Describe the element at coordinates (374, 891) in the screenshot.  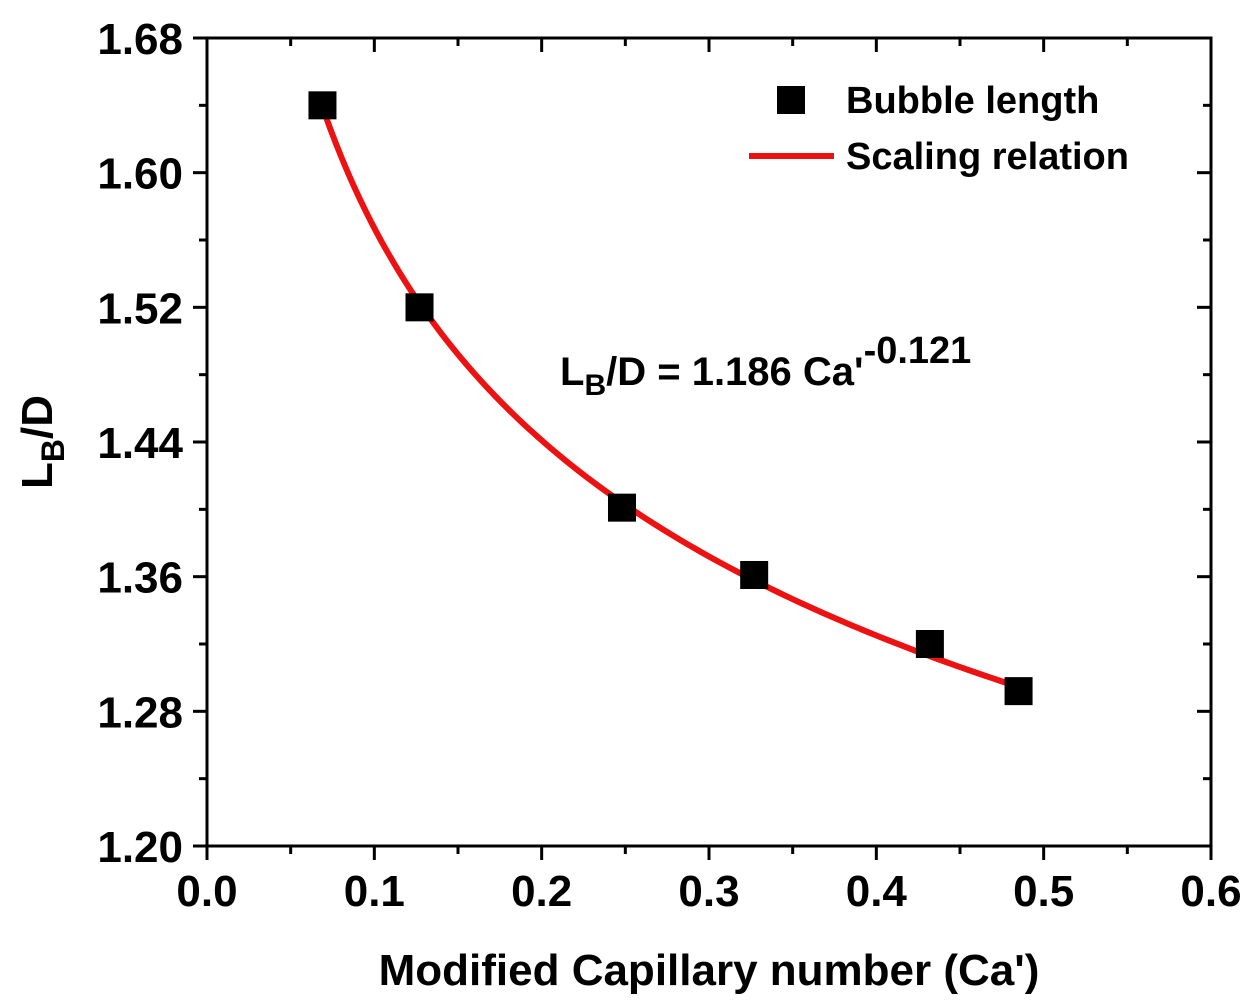
I see `x-tick-label: 0.1` at that location.